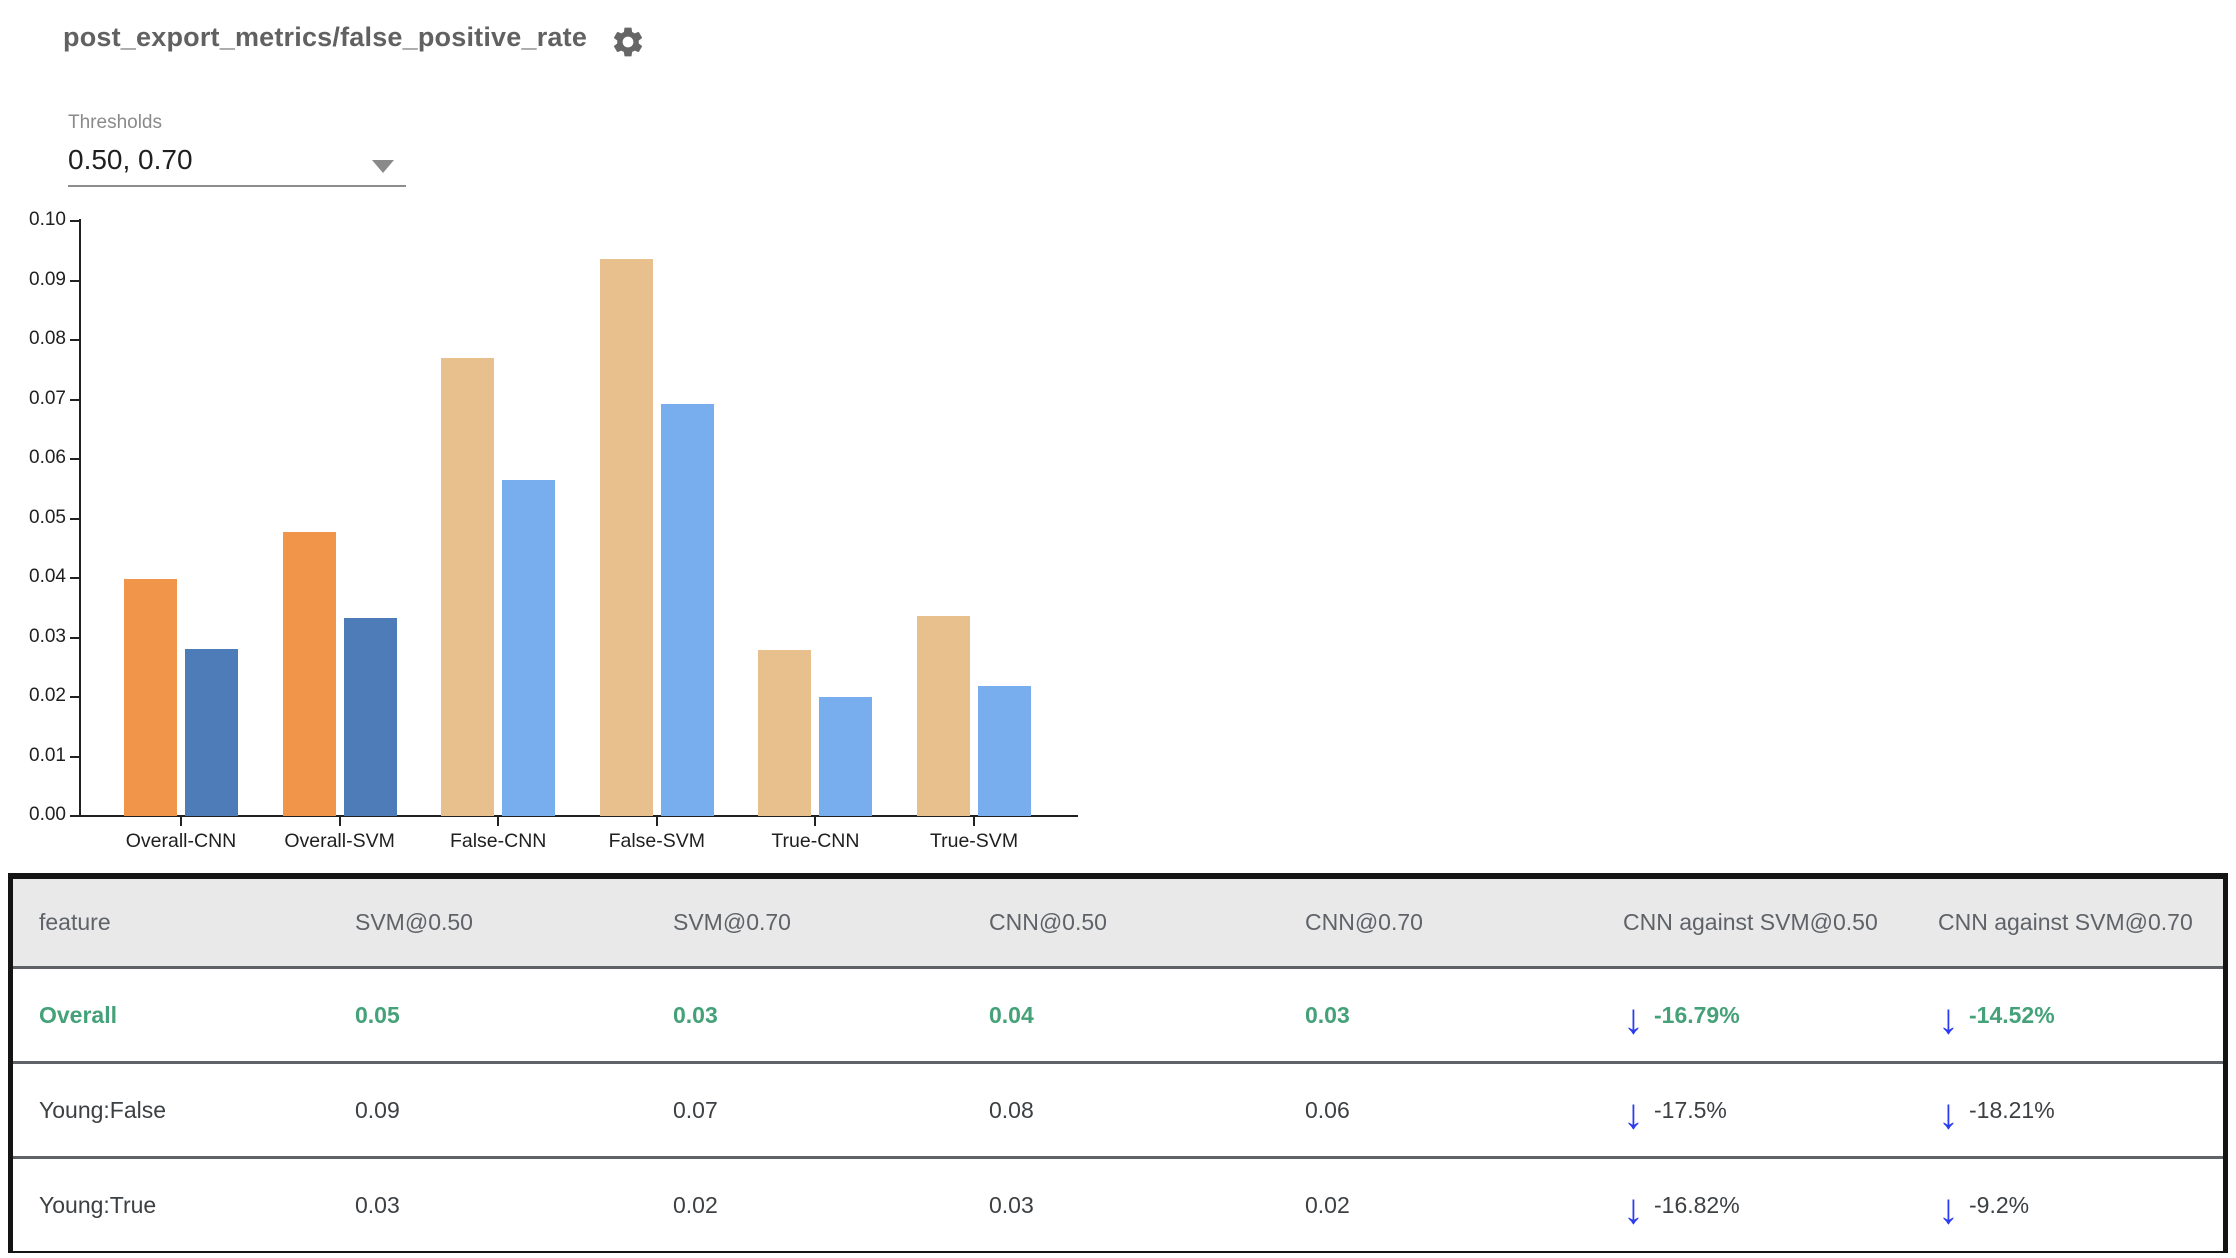 Image resolution: width=2236 pixels, height=1258 pixels. I want to click on column-header-5: CNN against SVM@0.50, so click(1750, 922).